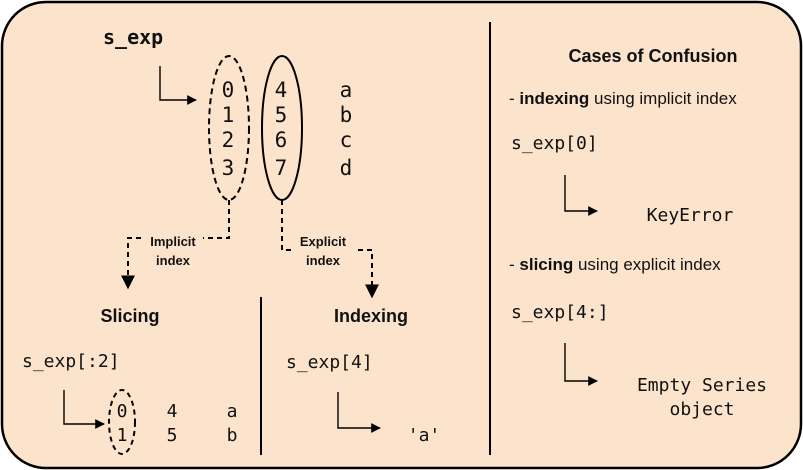  What do you see at coordinates (371, 316) in the screenshot?
I see `indexing-title: Indexing` at bounding box center [371, 316].